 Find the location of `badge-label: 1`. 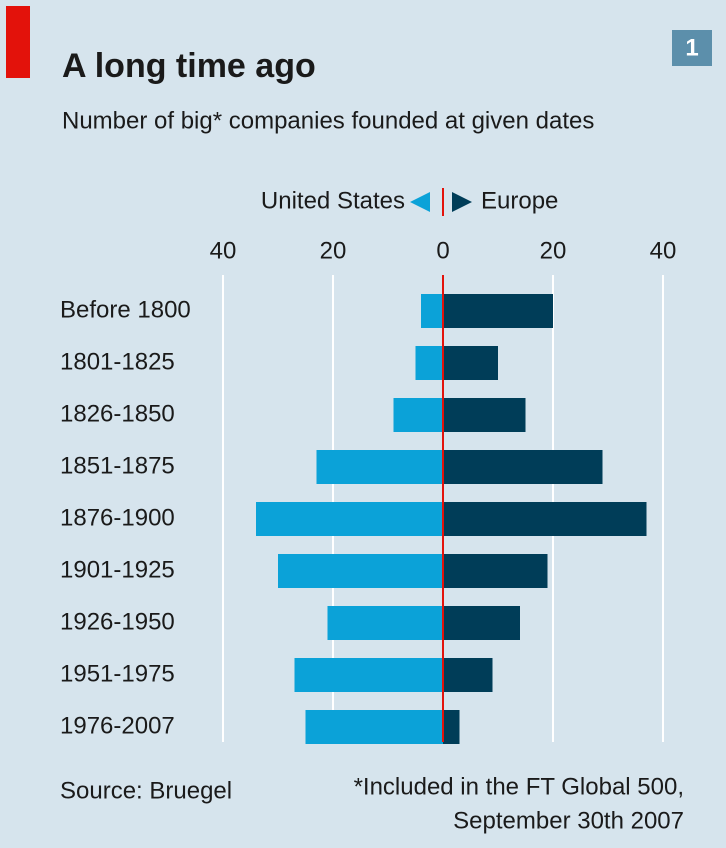

badge-label: 1 is located at coordinates (691, 47).